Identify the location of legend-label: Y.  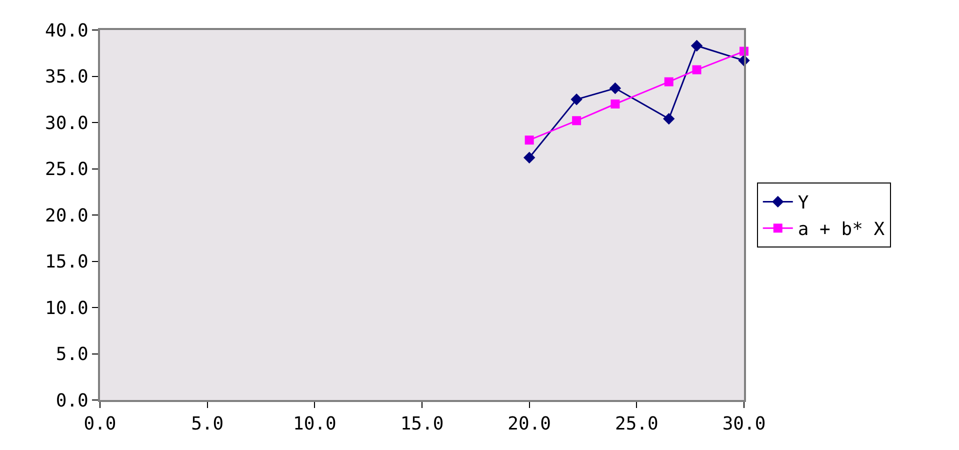
(803, 203).